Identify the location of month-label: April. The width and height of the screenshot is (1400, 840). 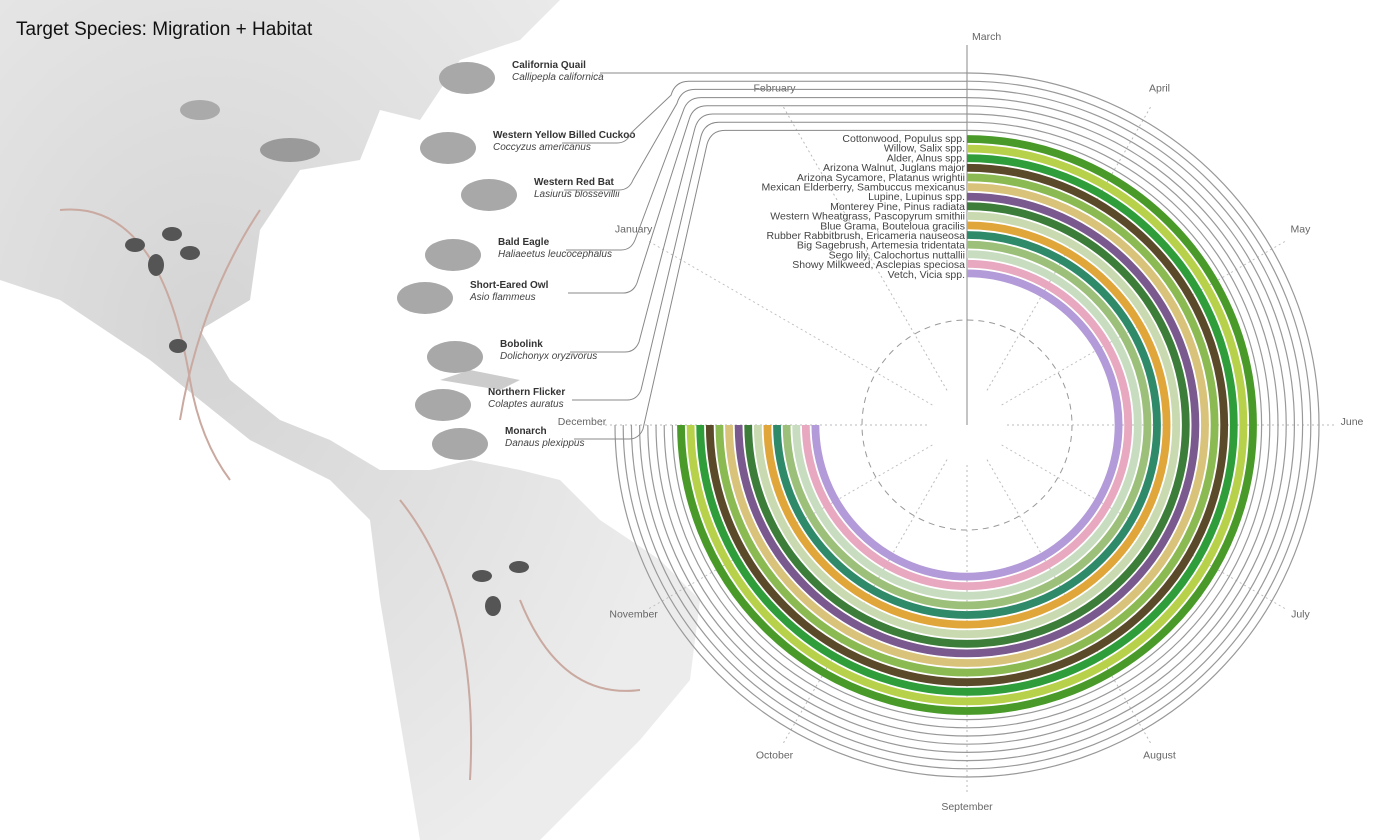
(1159, 89).